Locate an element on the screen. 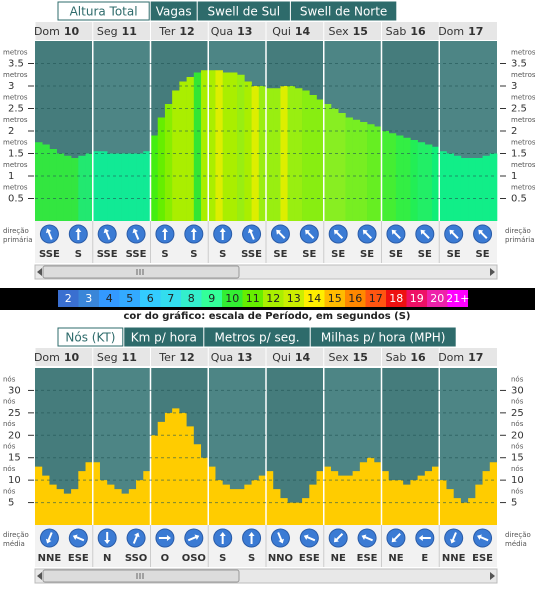 Image resolution: width=535 pixels, height=597 pixels. scale-label: 7 is located at coordinates (170, 298).